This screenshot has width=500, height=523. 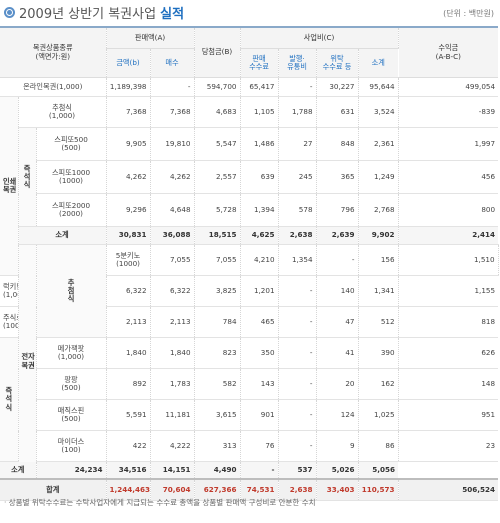 I want to click on title-bullet-icon, so click(x=9, y=12).